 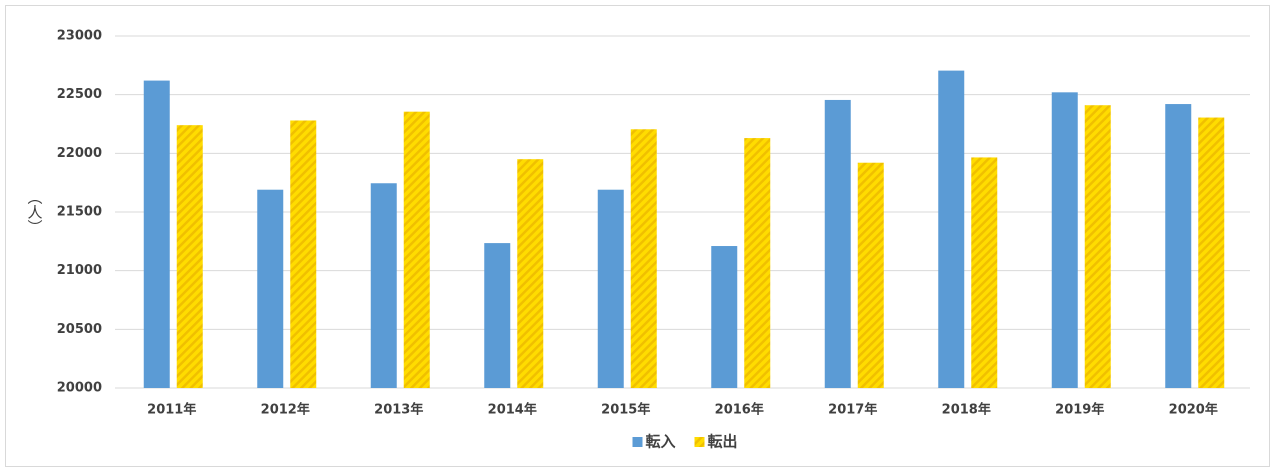 I want to click on x-tick-label: 2012年, so click(x=285, y=410).